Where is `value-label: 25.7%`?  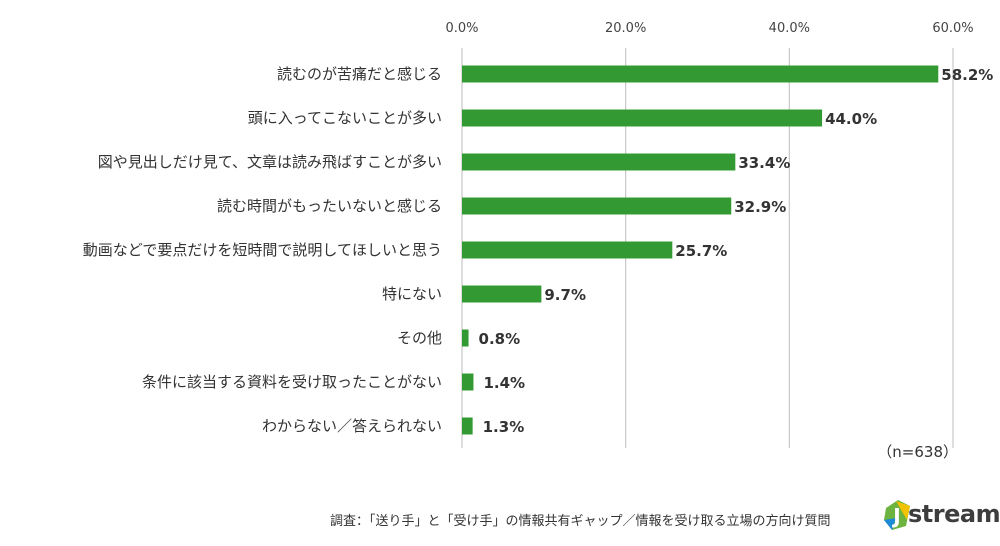
value-label: 25.7% is located at coordinates (701, 251).